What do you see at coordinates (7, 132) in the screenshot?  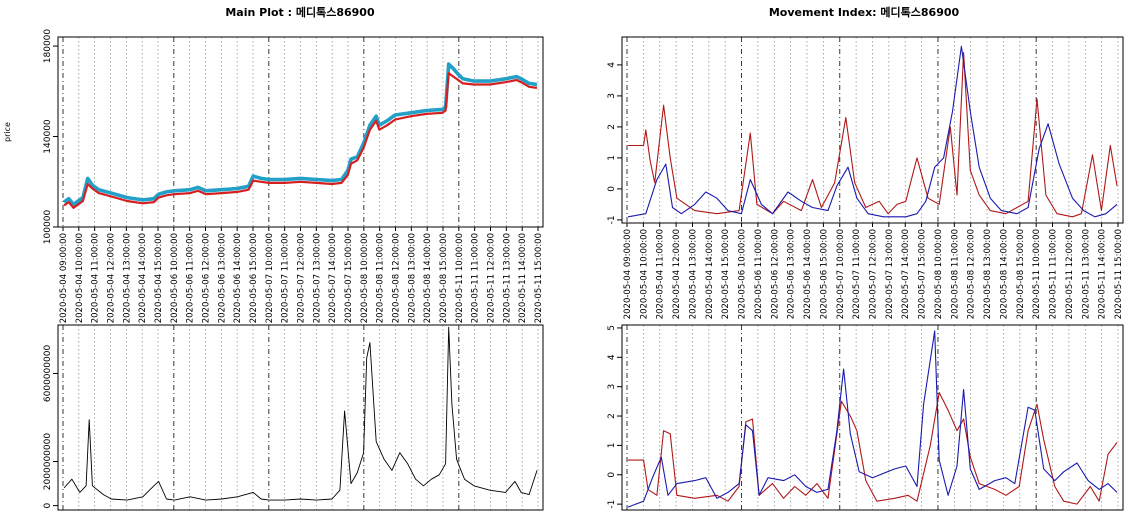 I see `y-axis-label: price` at bounding box center [7, 132].